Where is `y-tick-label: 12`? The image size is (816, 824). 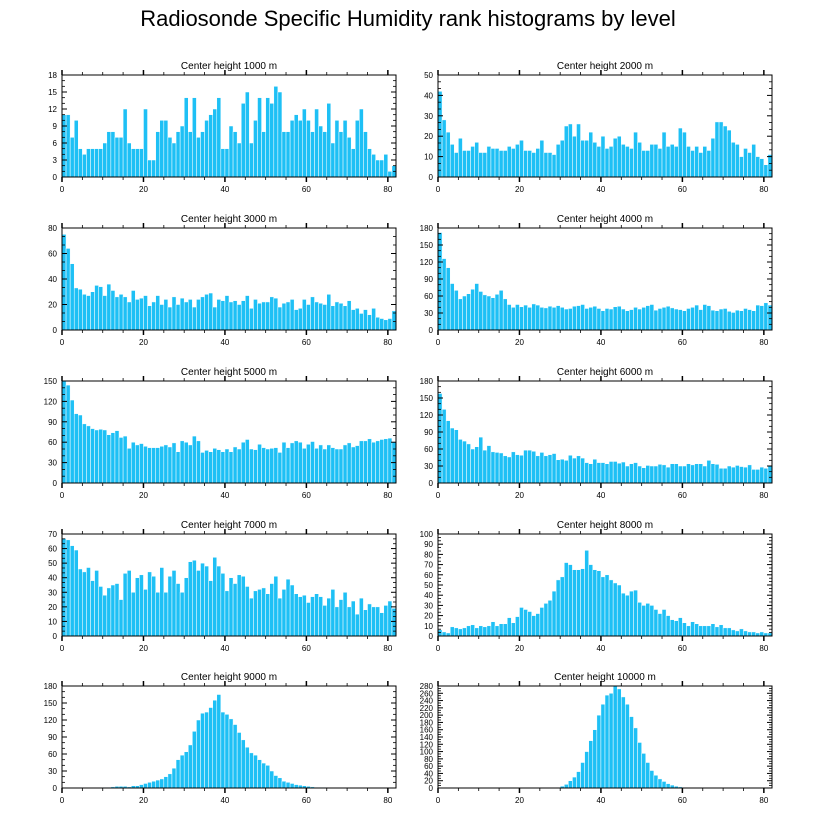
y-tick-label: 12 is located at coordinates (52, 109).